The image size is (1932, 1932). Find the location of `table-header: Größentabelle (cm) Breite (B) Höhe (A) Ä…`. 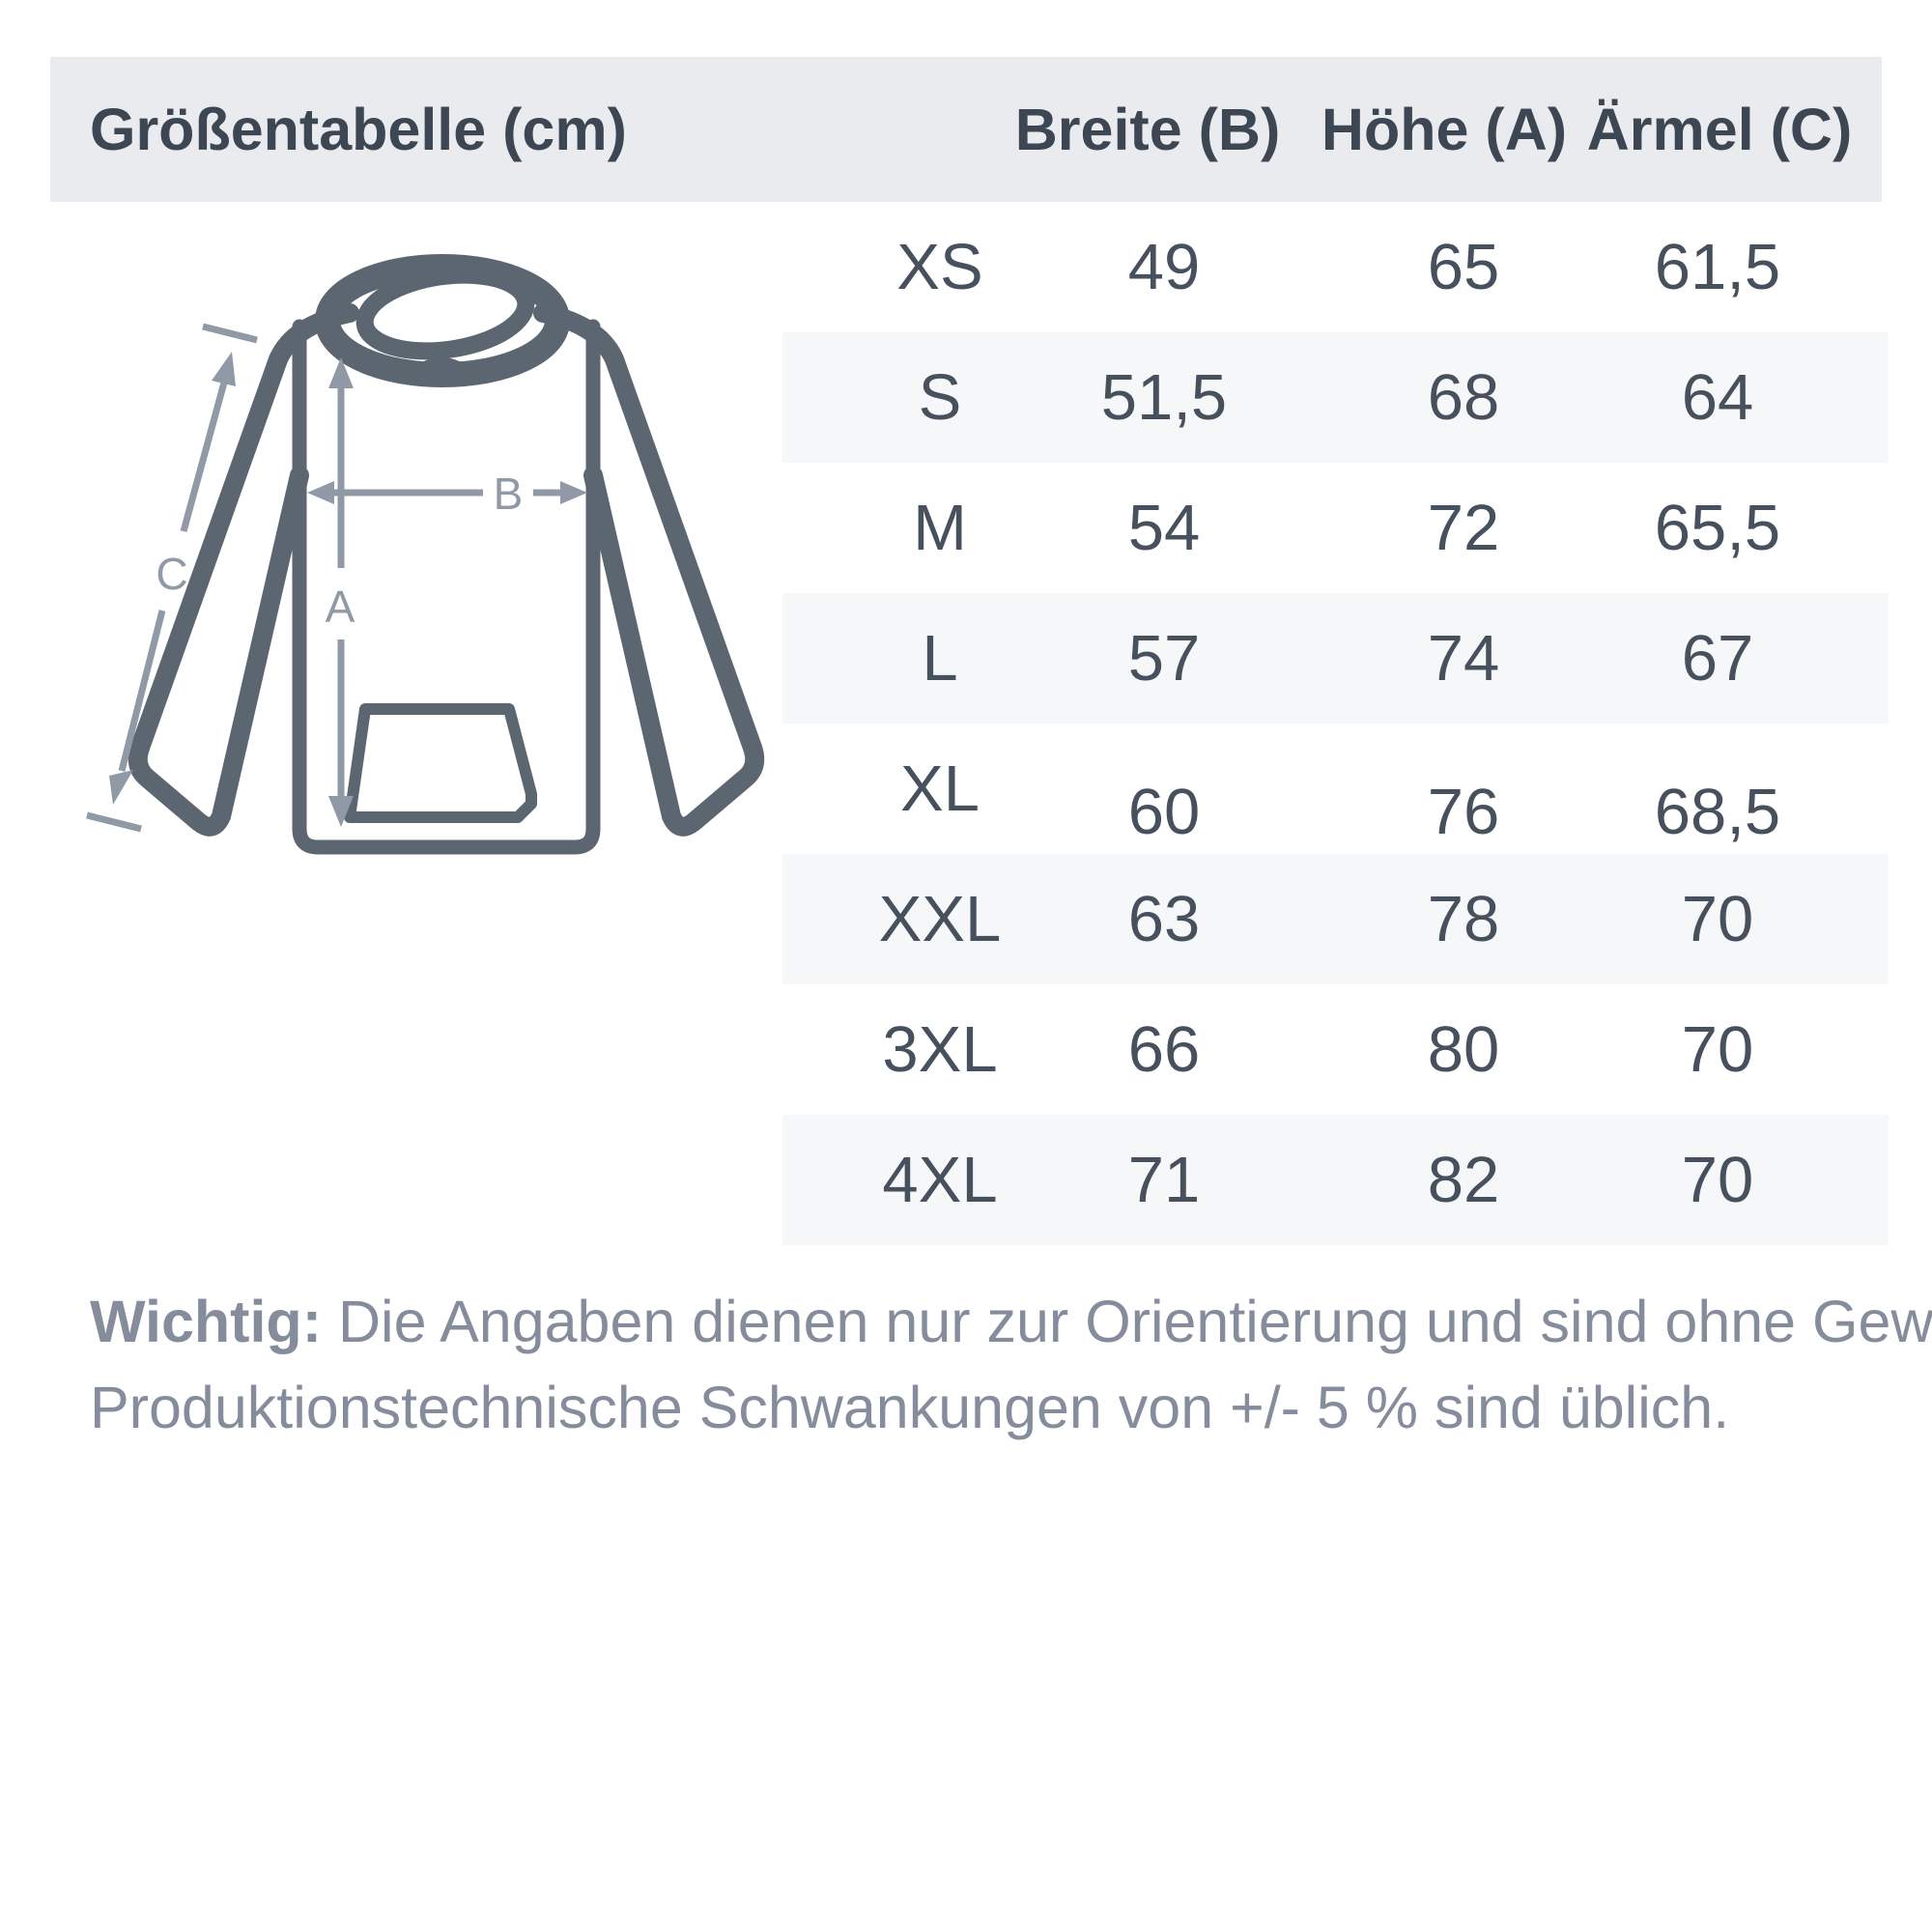

table-header: Größentabelle (cm) Breite (B) Höhe (A) Ä… is located at coordinates (966, 129).